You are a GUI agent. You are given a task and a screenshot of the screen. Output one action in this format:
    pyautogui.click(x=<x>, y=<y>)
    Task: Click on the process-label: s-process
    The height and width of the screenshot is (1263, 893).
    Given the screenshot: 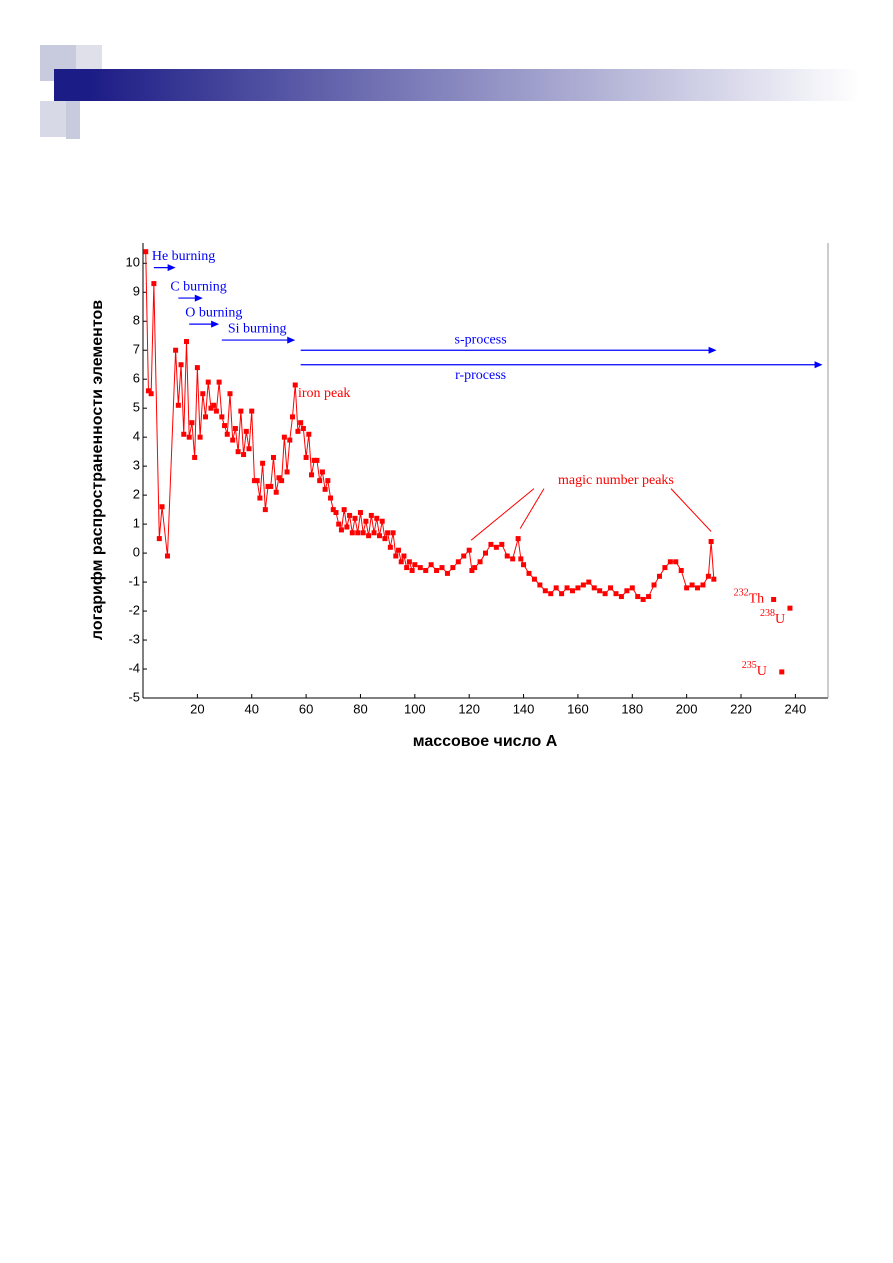 What is the action you would take?
    pyautogui.click(x=481, y=339)
    